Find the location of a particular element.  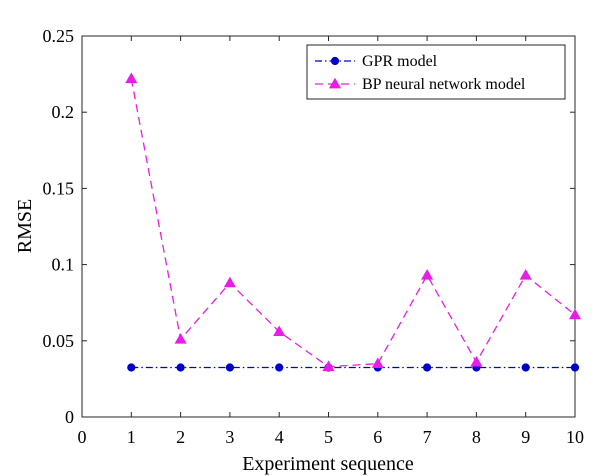

y-tick-label: 0.05 is located at coordinates (59, 341).